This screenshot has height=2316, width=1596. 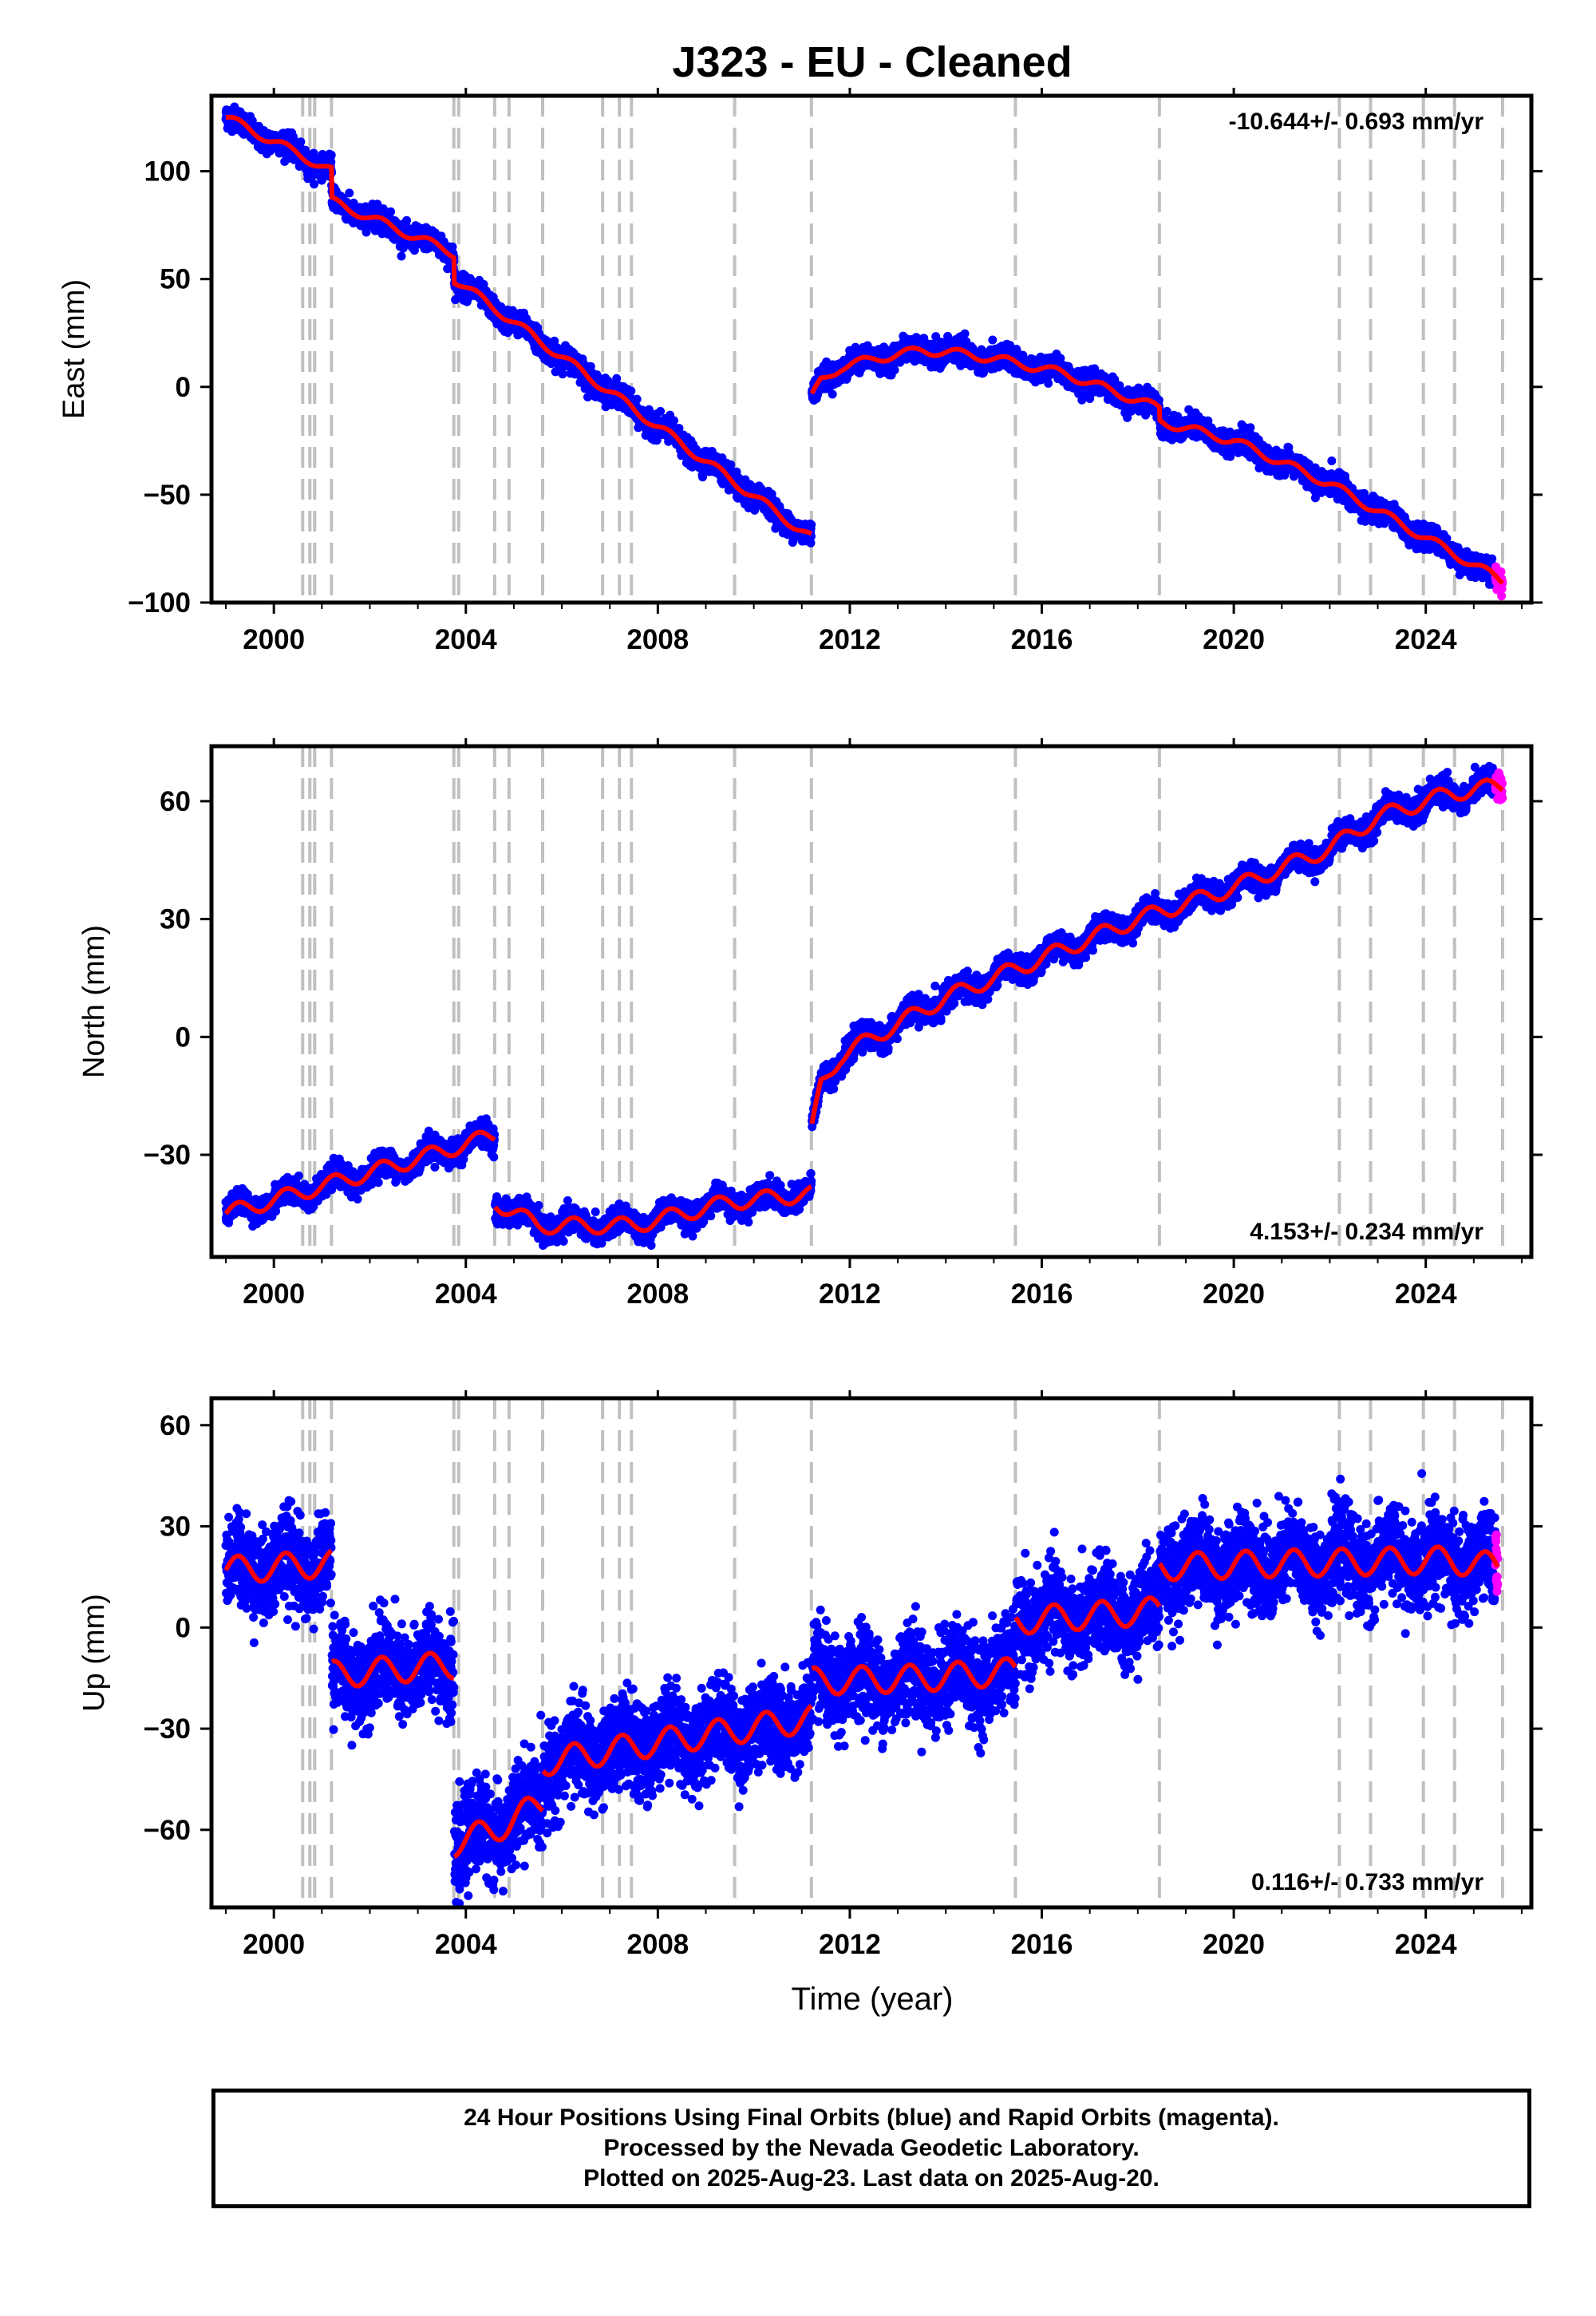 I want to click on chart-title: J323 - EU - Cleaned, so click(x=872, y=62).